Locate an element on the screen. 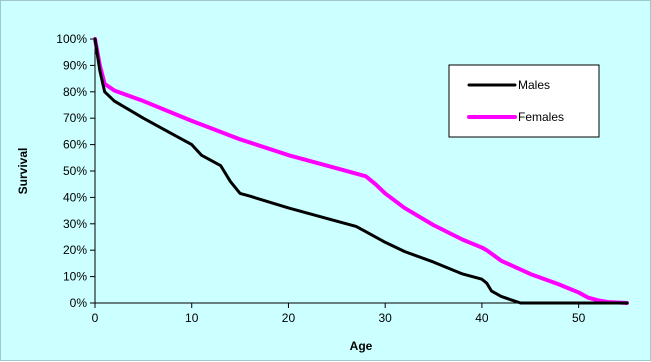 The height and width of the screenshot is (362, 651). x-tick-label: 40 is located at coordinates (482, 318).